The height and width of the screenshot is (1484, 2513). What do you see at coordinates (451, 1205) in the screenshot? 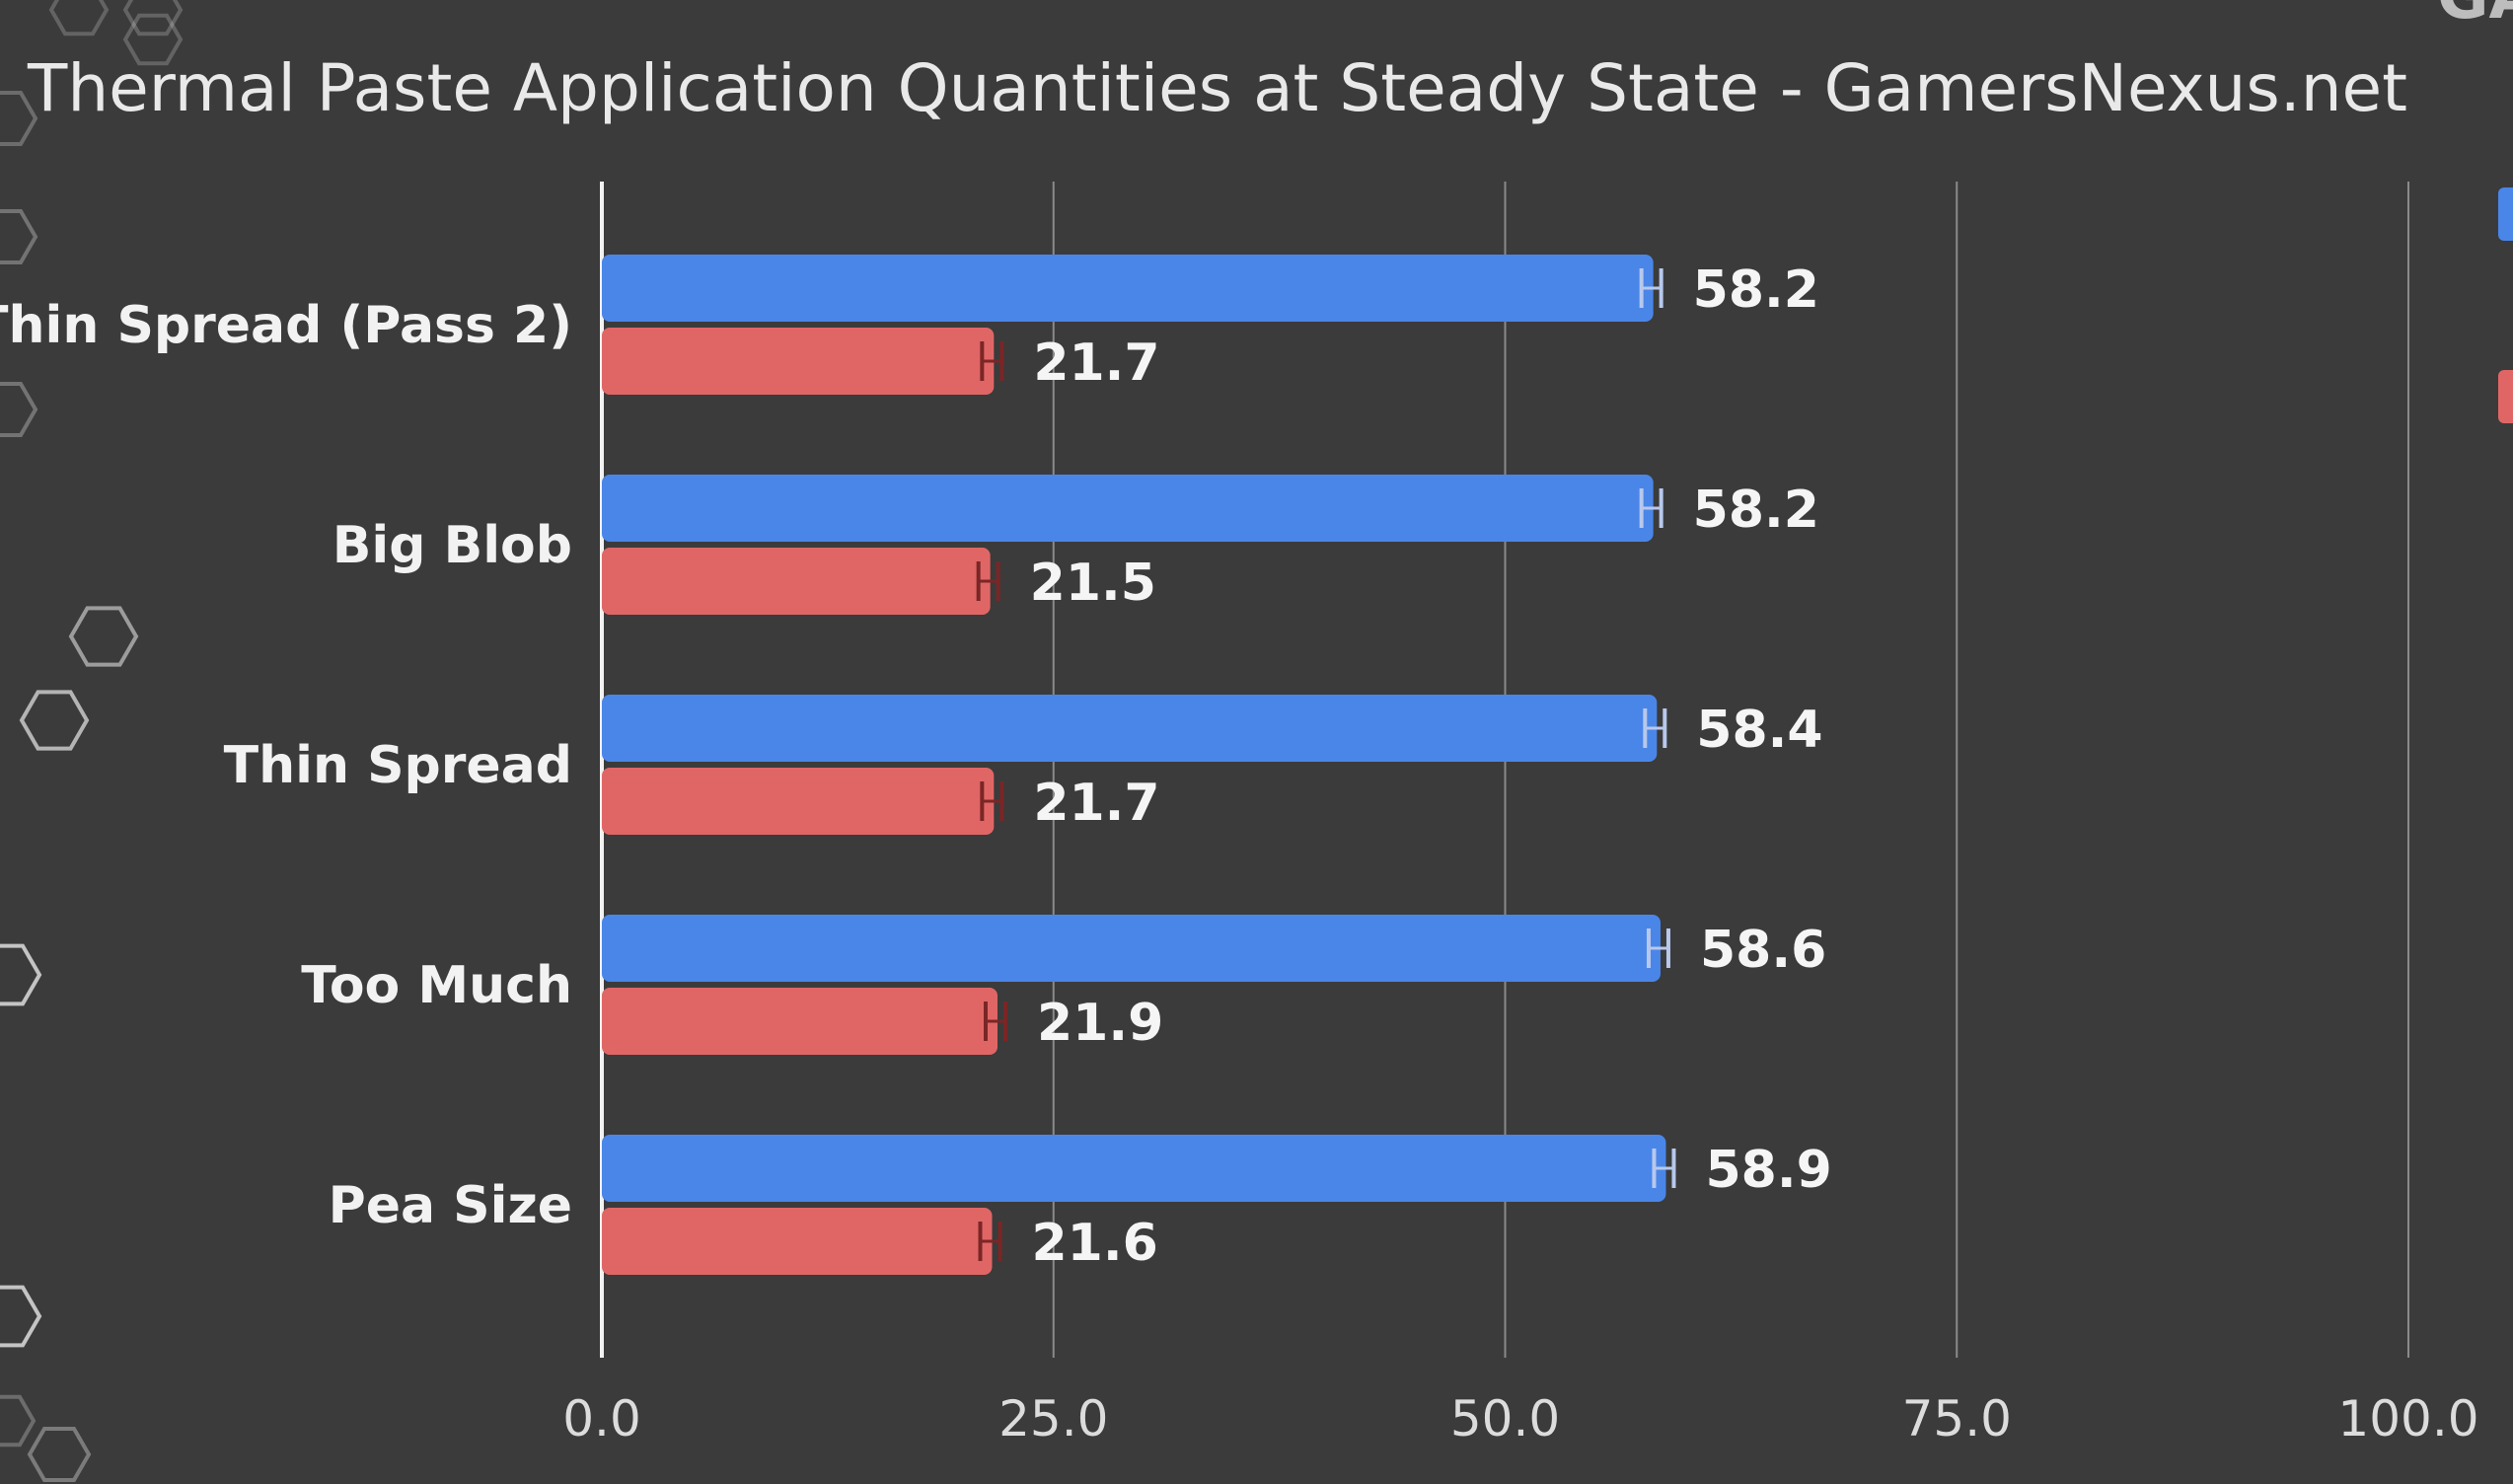
I see `category-label: Pea Size` at bounding box center [451, 1205].